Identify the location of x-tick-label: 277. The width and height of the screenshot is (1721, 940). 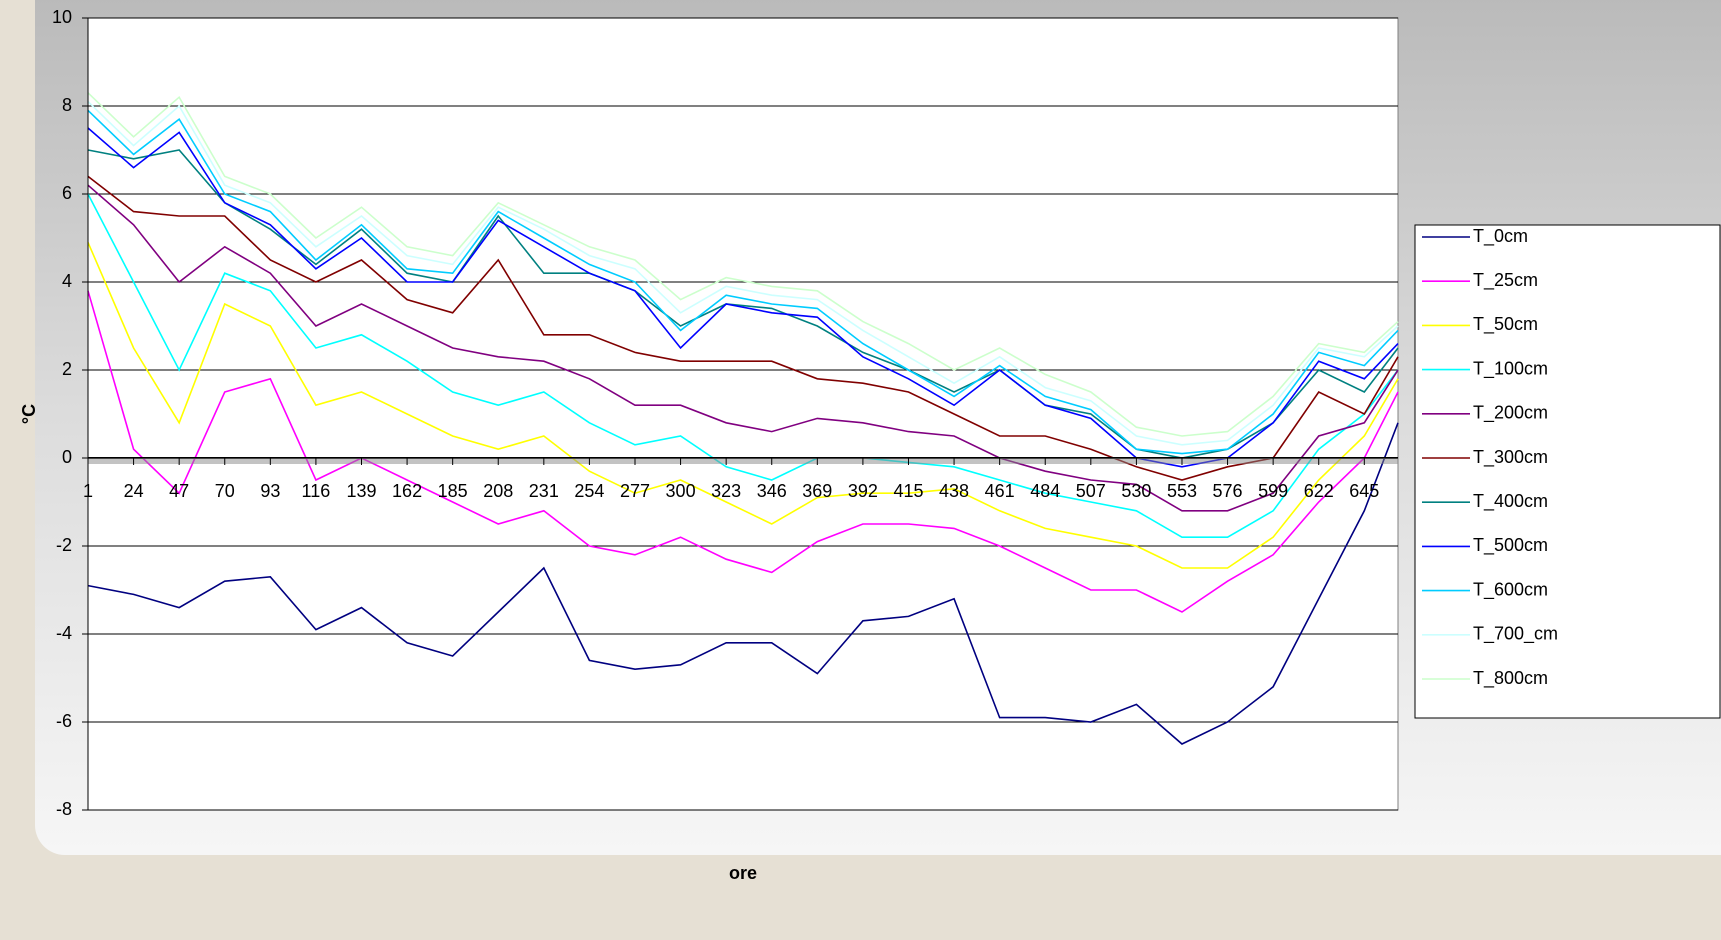
(635, 491).